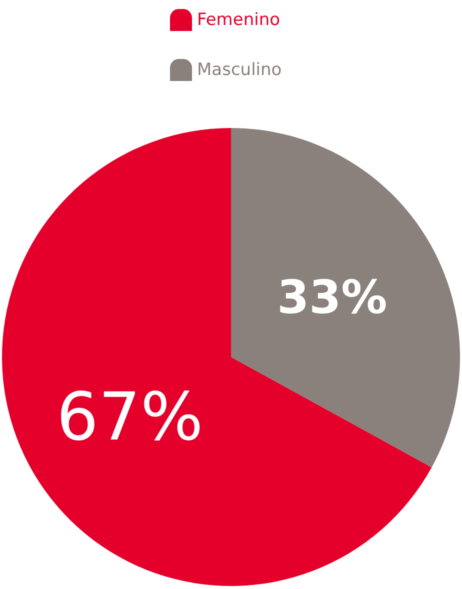  I want to click on legend-label: Masculino, so click(239, 70).